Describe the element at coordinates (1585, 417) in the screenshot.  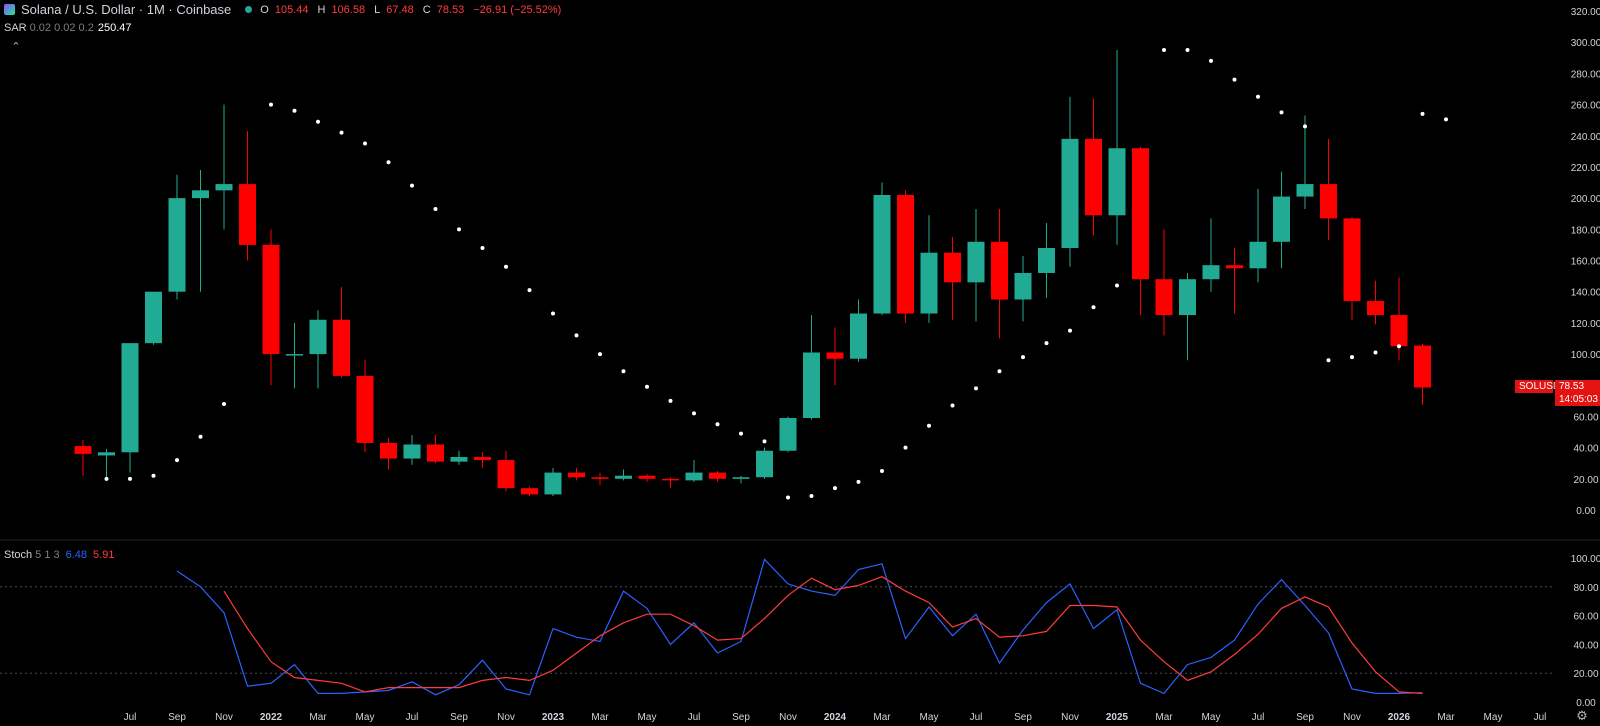
I see `price-tick-label: 60.00` at that location.